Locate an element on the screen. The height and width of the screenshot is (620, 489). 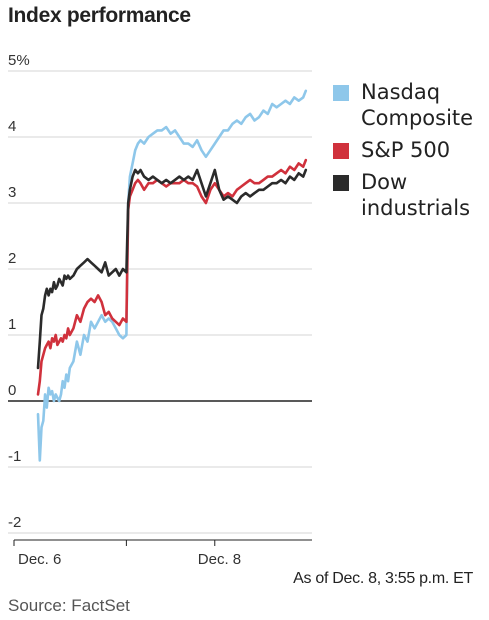
legend-label: Nasdaq Composite is located at coordinates (417, 105).